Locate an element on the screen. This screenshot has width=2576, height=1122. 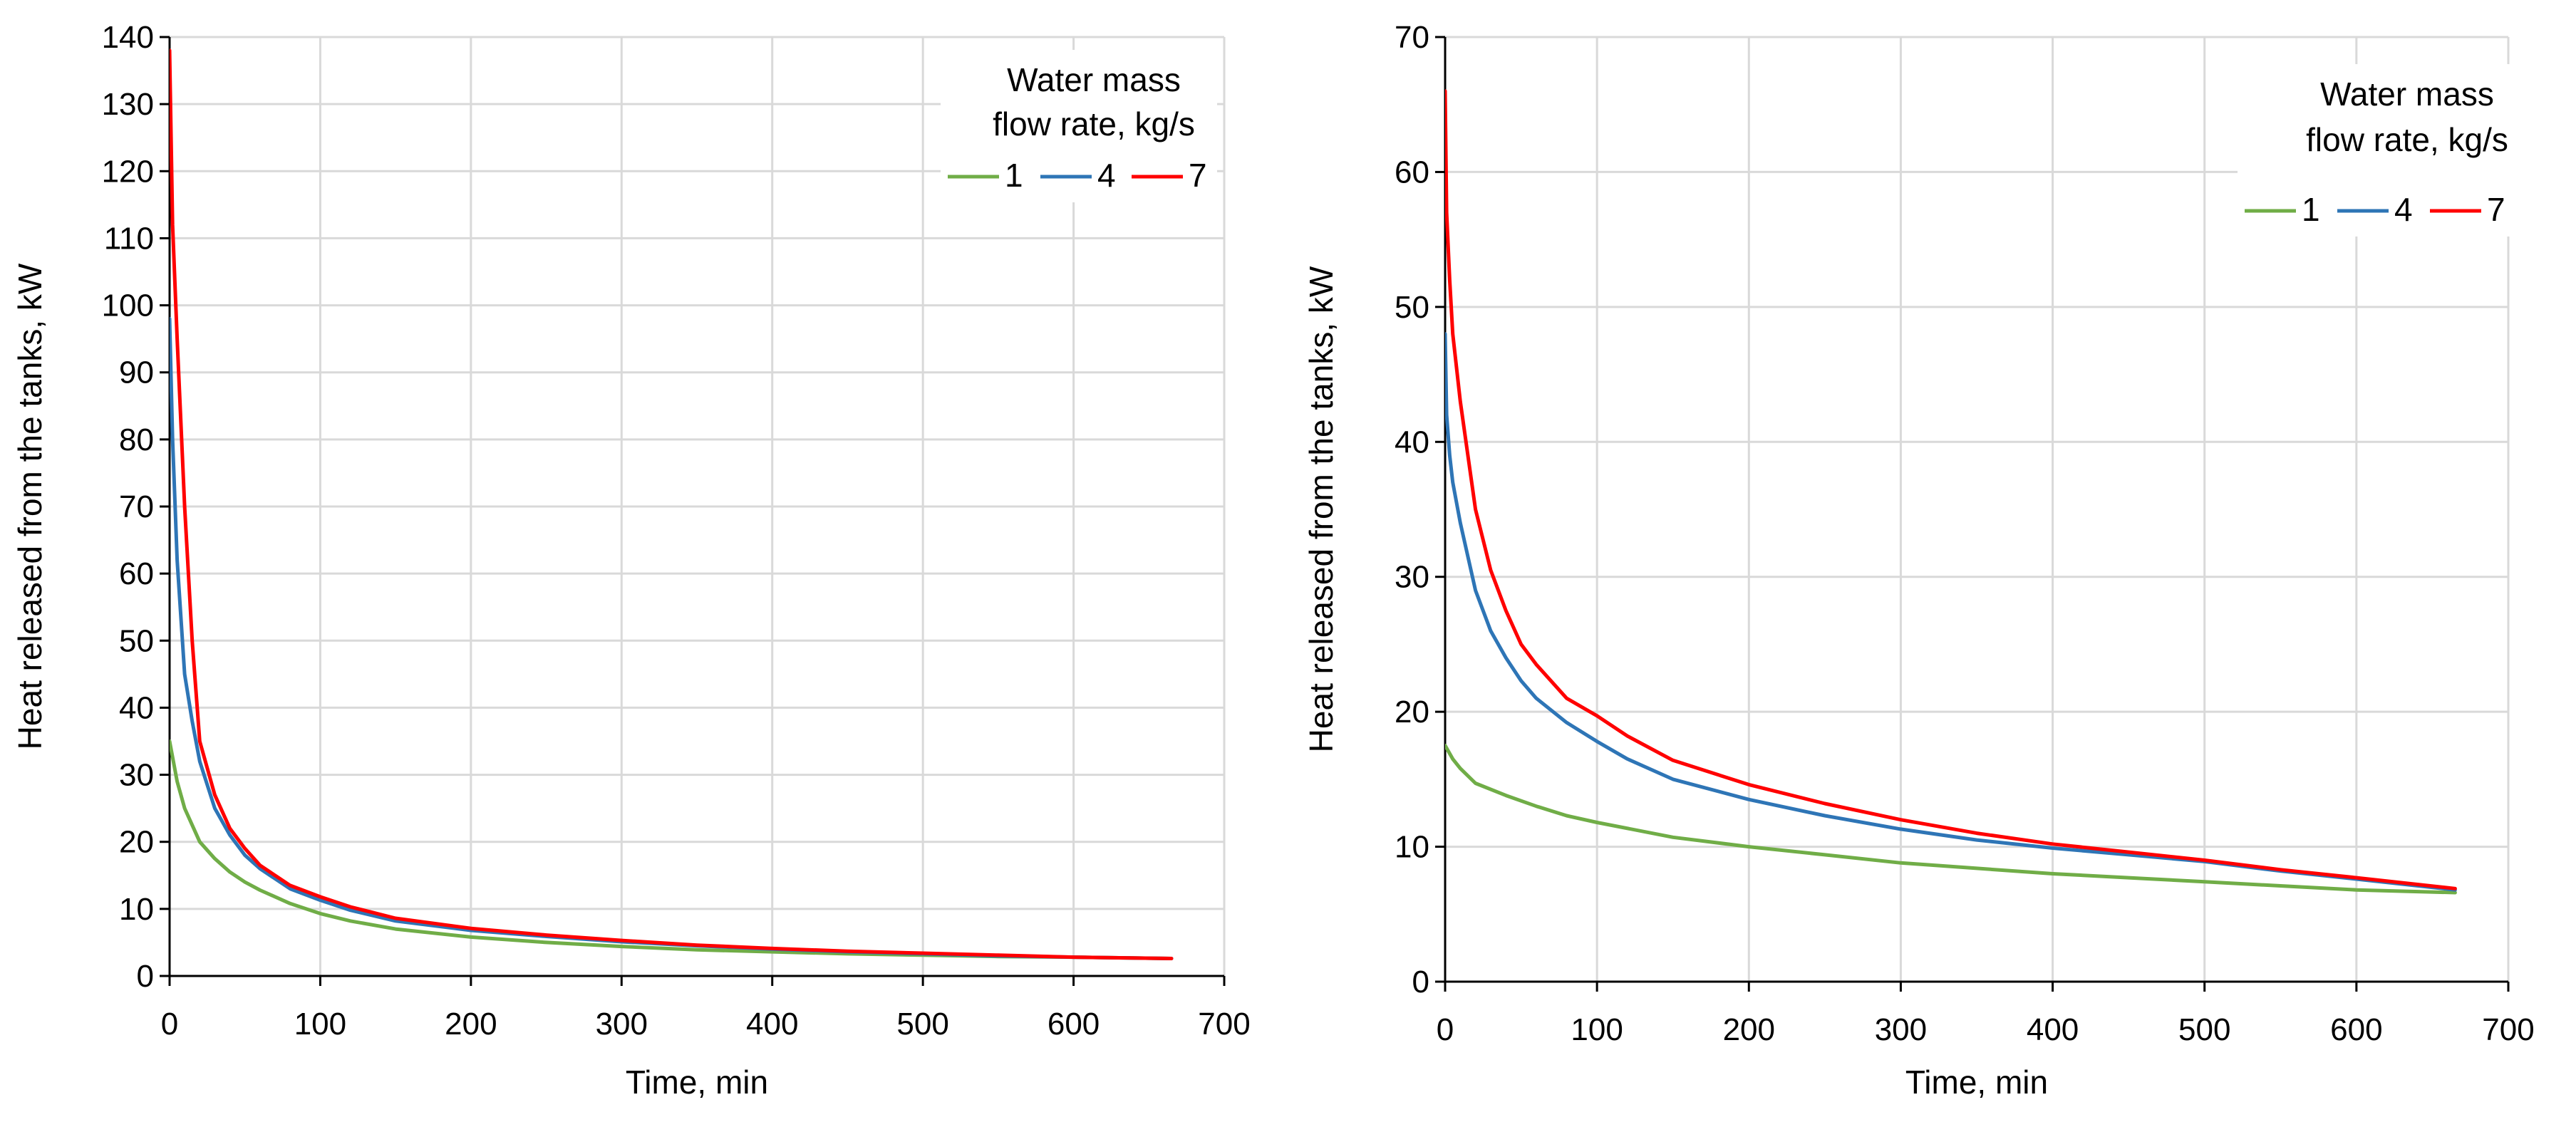
y-tick-label: 120 is located at coordinates (128, 171).